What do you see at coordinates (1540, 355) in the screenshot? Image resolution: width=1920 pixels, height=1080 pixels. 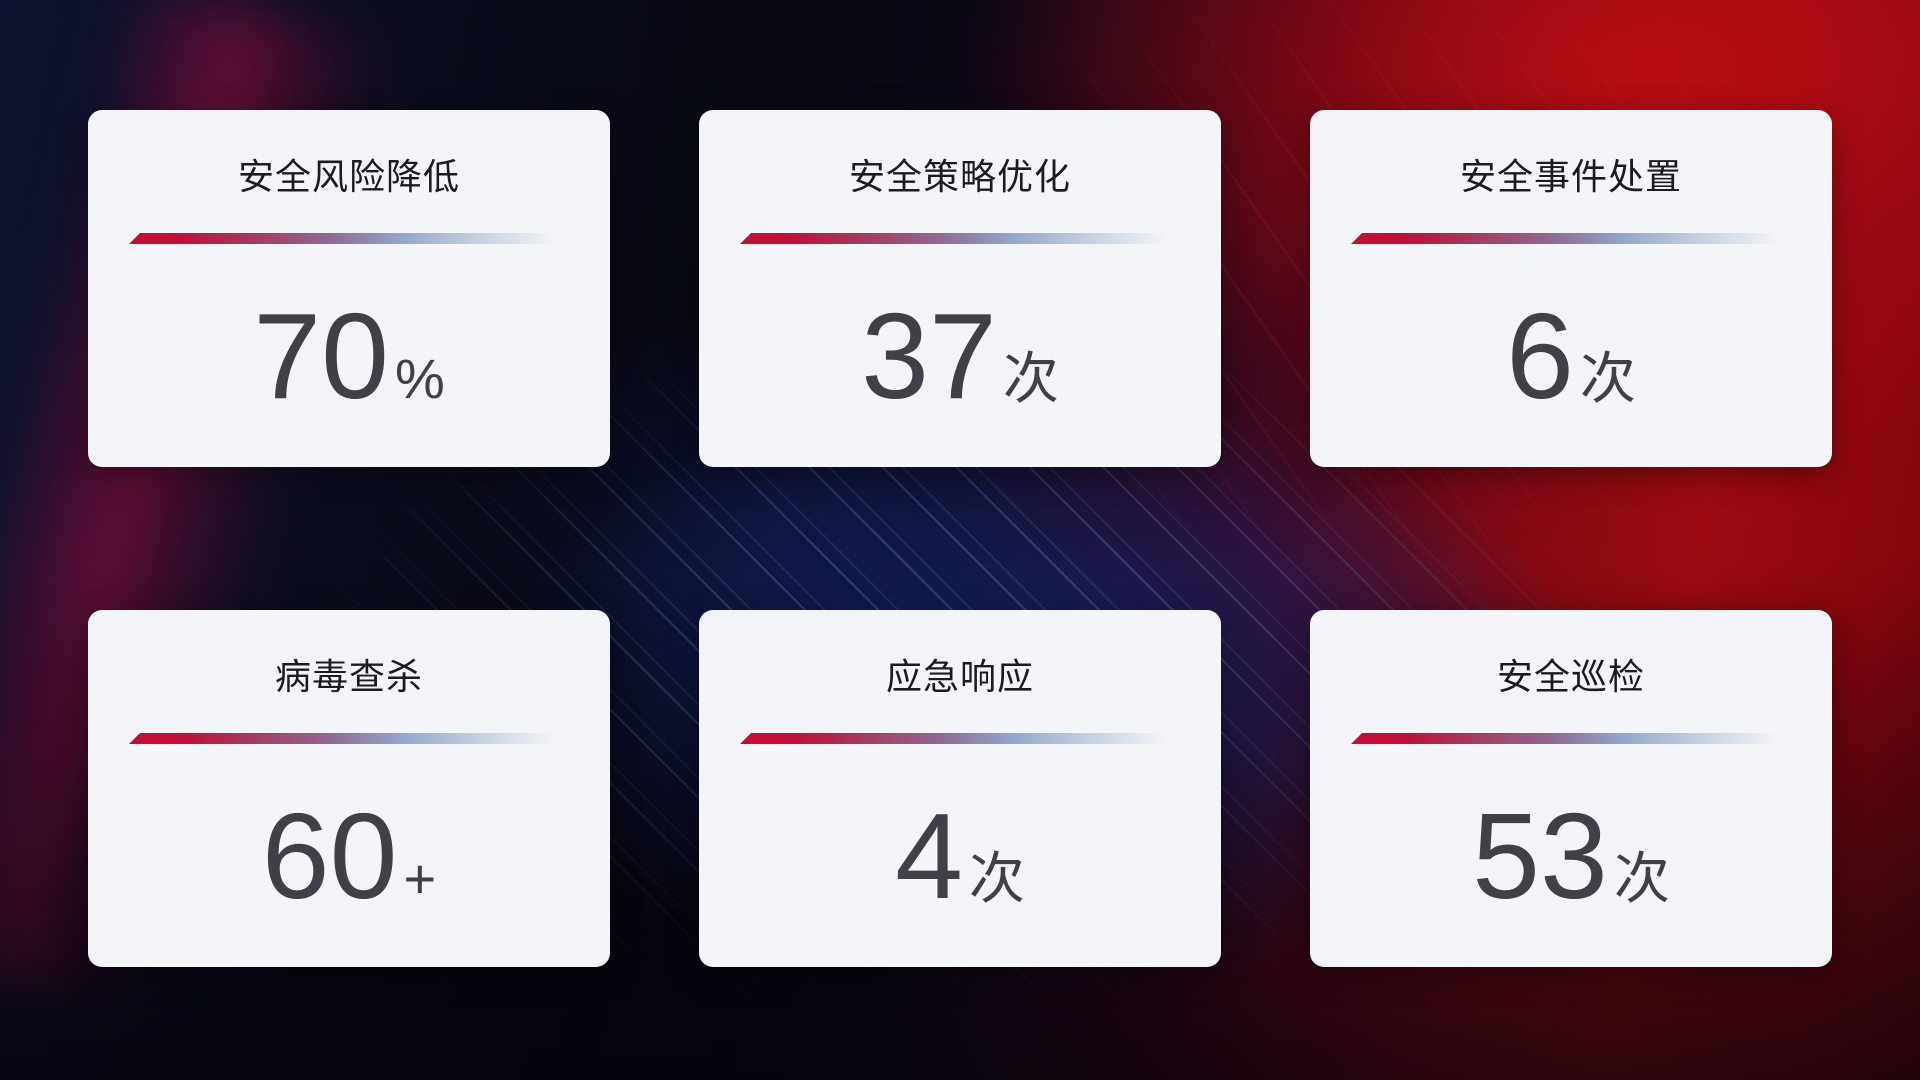 I see `stat-value-number: 6` at bounding box center [1540, 355].